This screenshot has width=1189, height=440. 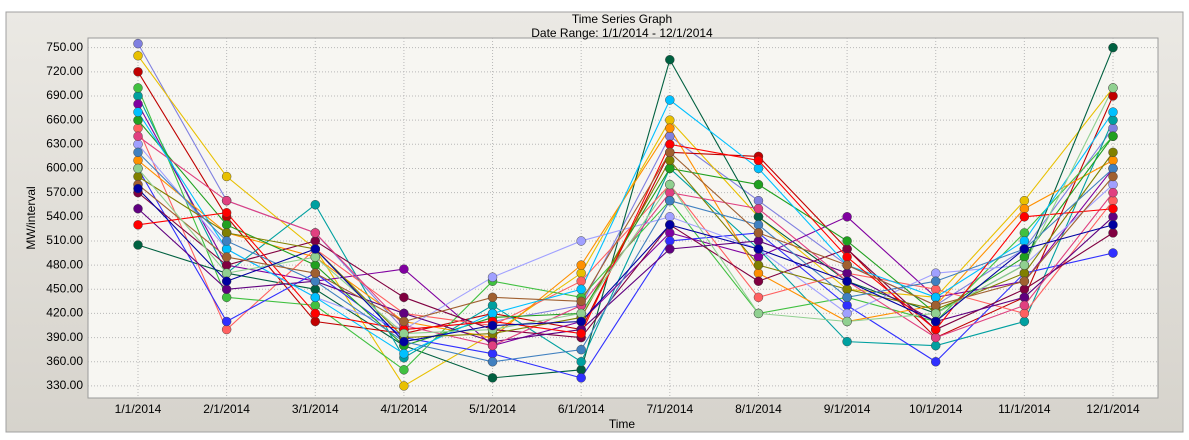 I want to click on x-tick-label: 5/1/2014, so click(x=492, y=409).